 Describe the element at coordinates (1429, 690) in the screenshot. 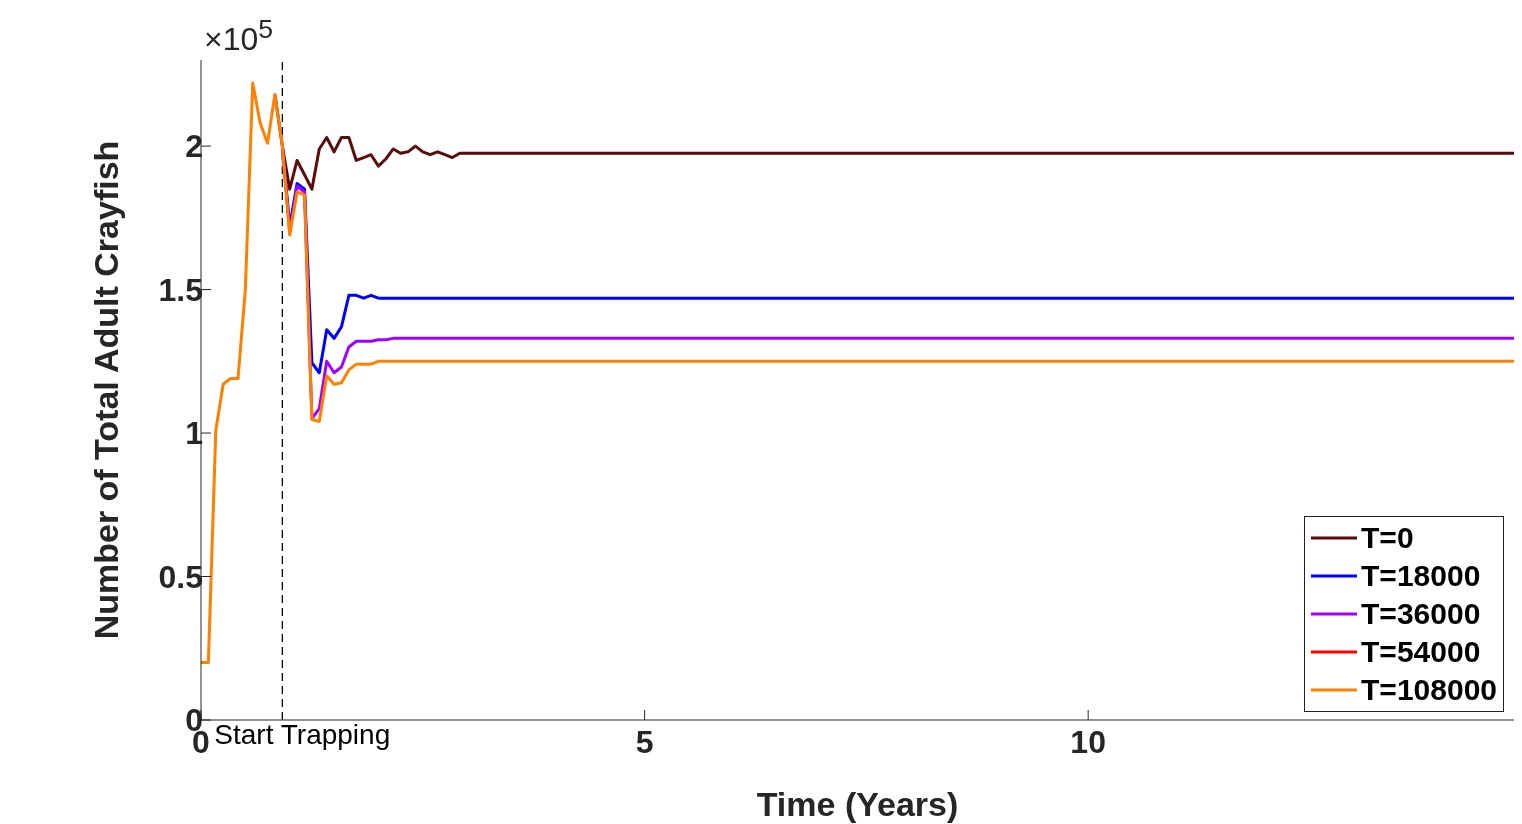

I see `legend-label: T=108000` at that location.